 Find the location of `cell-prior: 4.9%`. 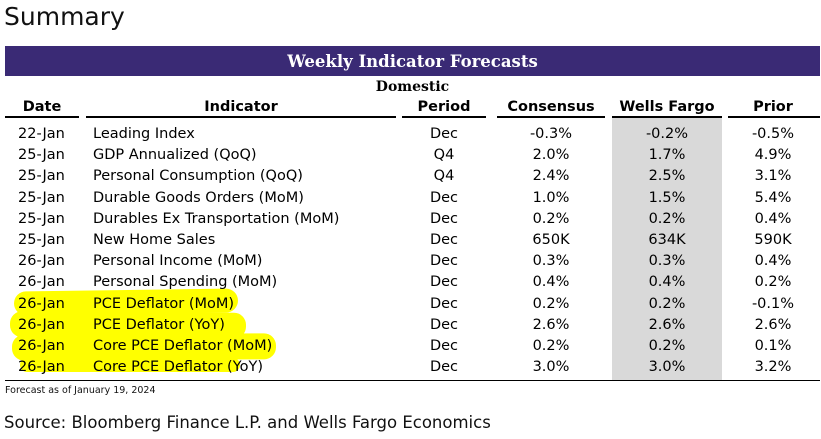

cell-prior: 4.9% is located at coordinates (773, 155).